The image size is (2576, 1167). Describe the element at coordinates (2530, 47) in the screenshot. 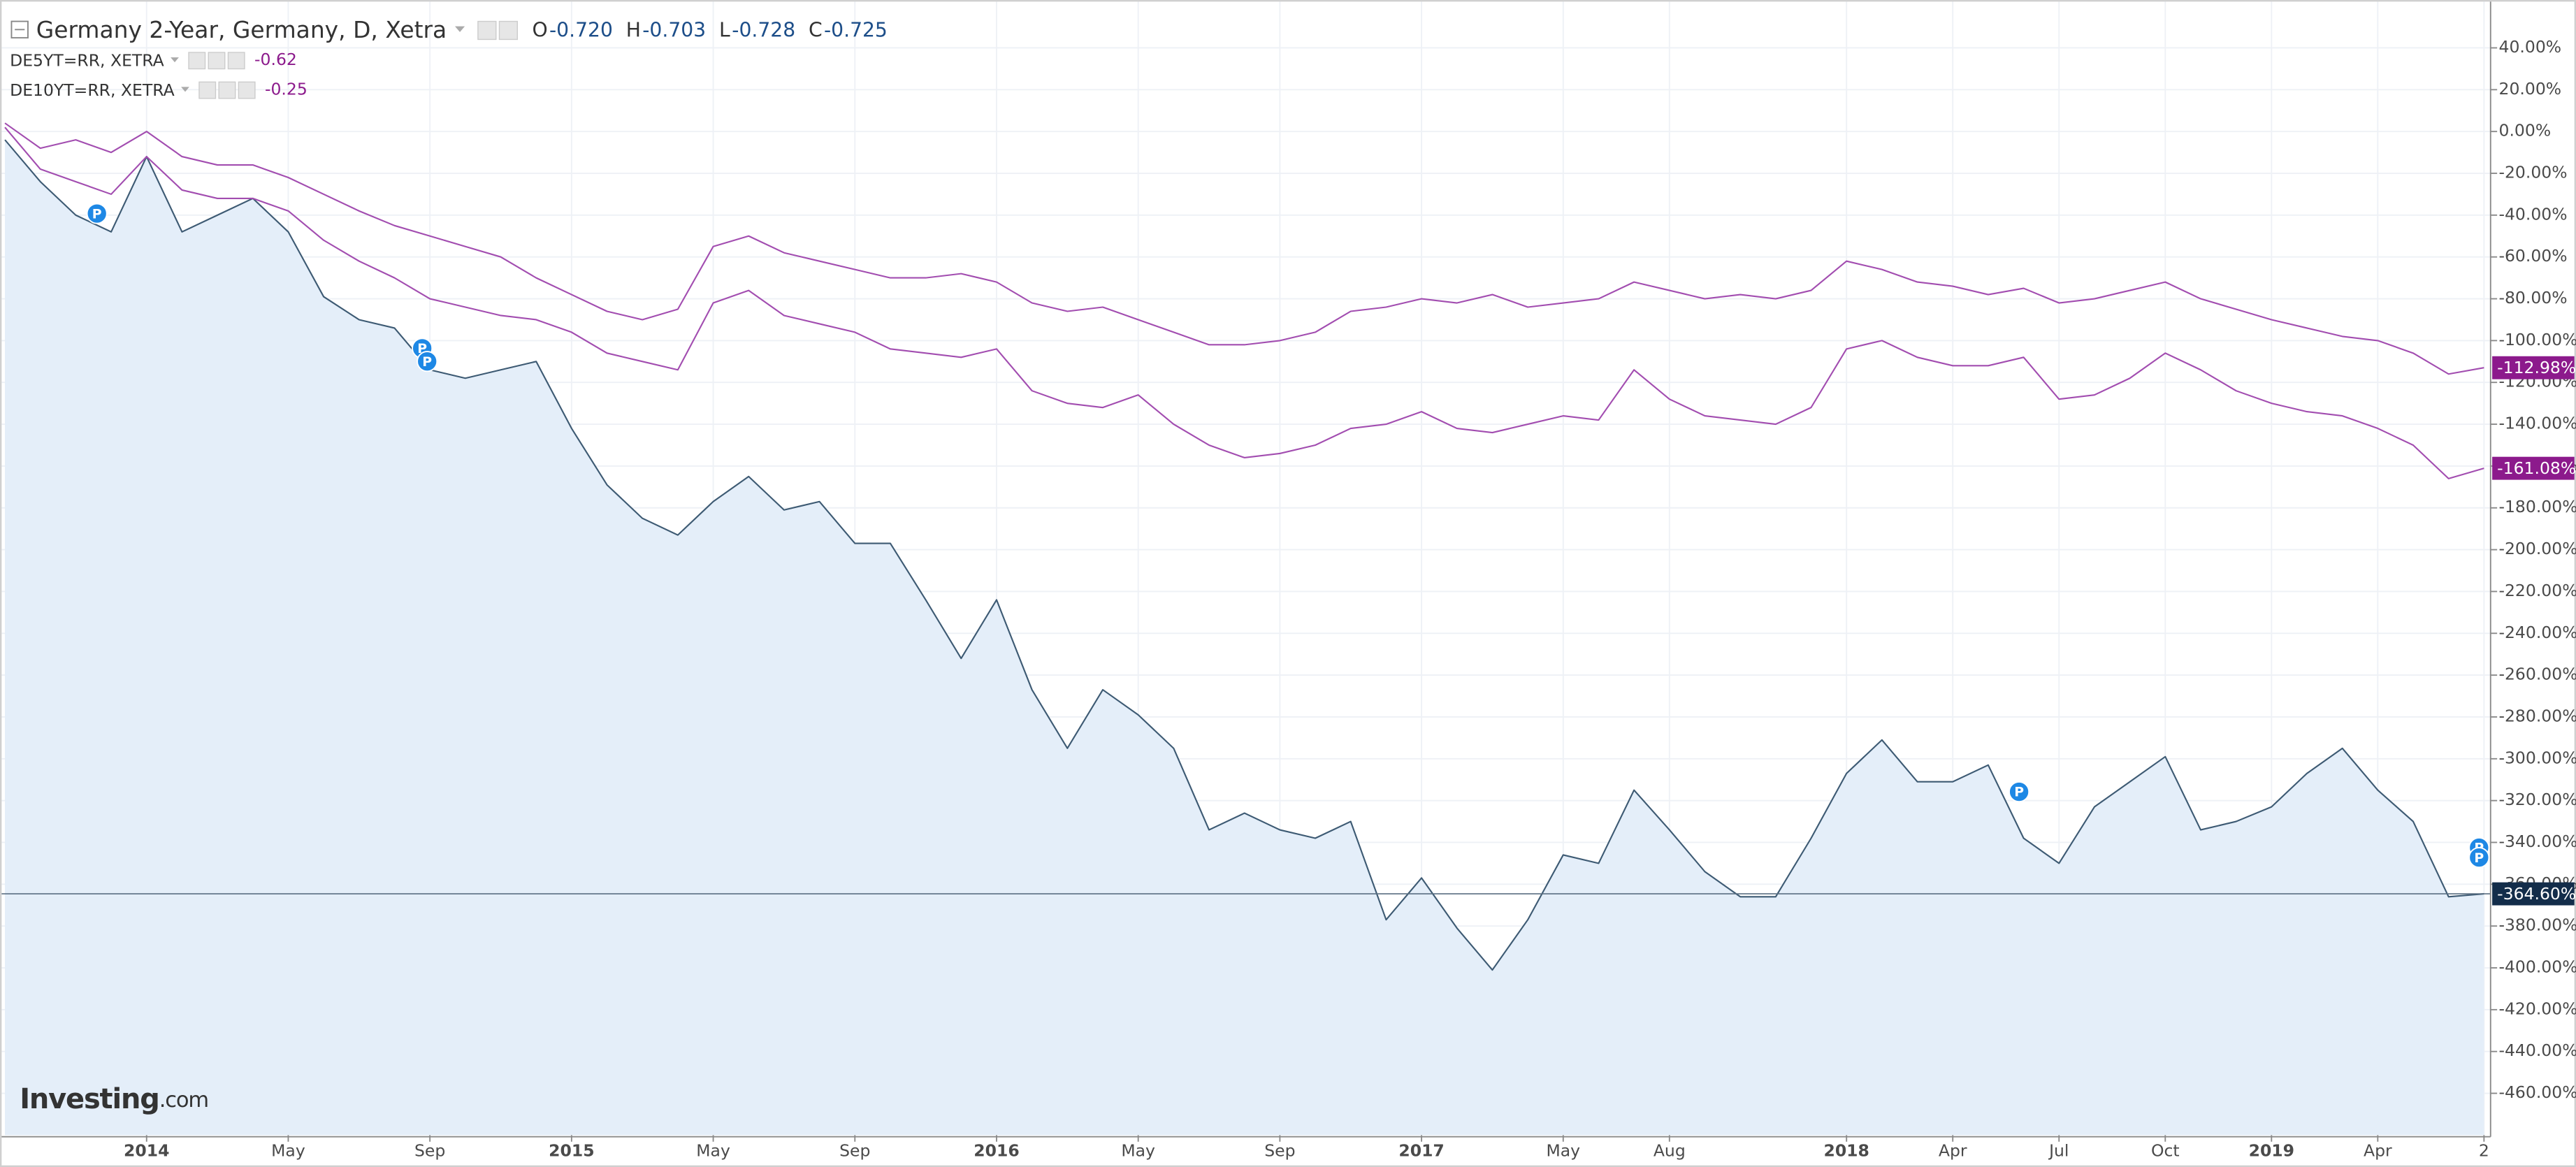

I see `y-tick-label: 40.00%` at that location.